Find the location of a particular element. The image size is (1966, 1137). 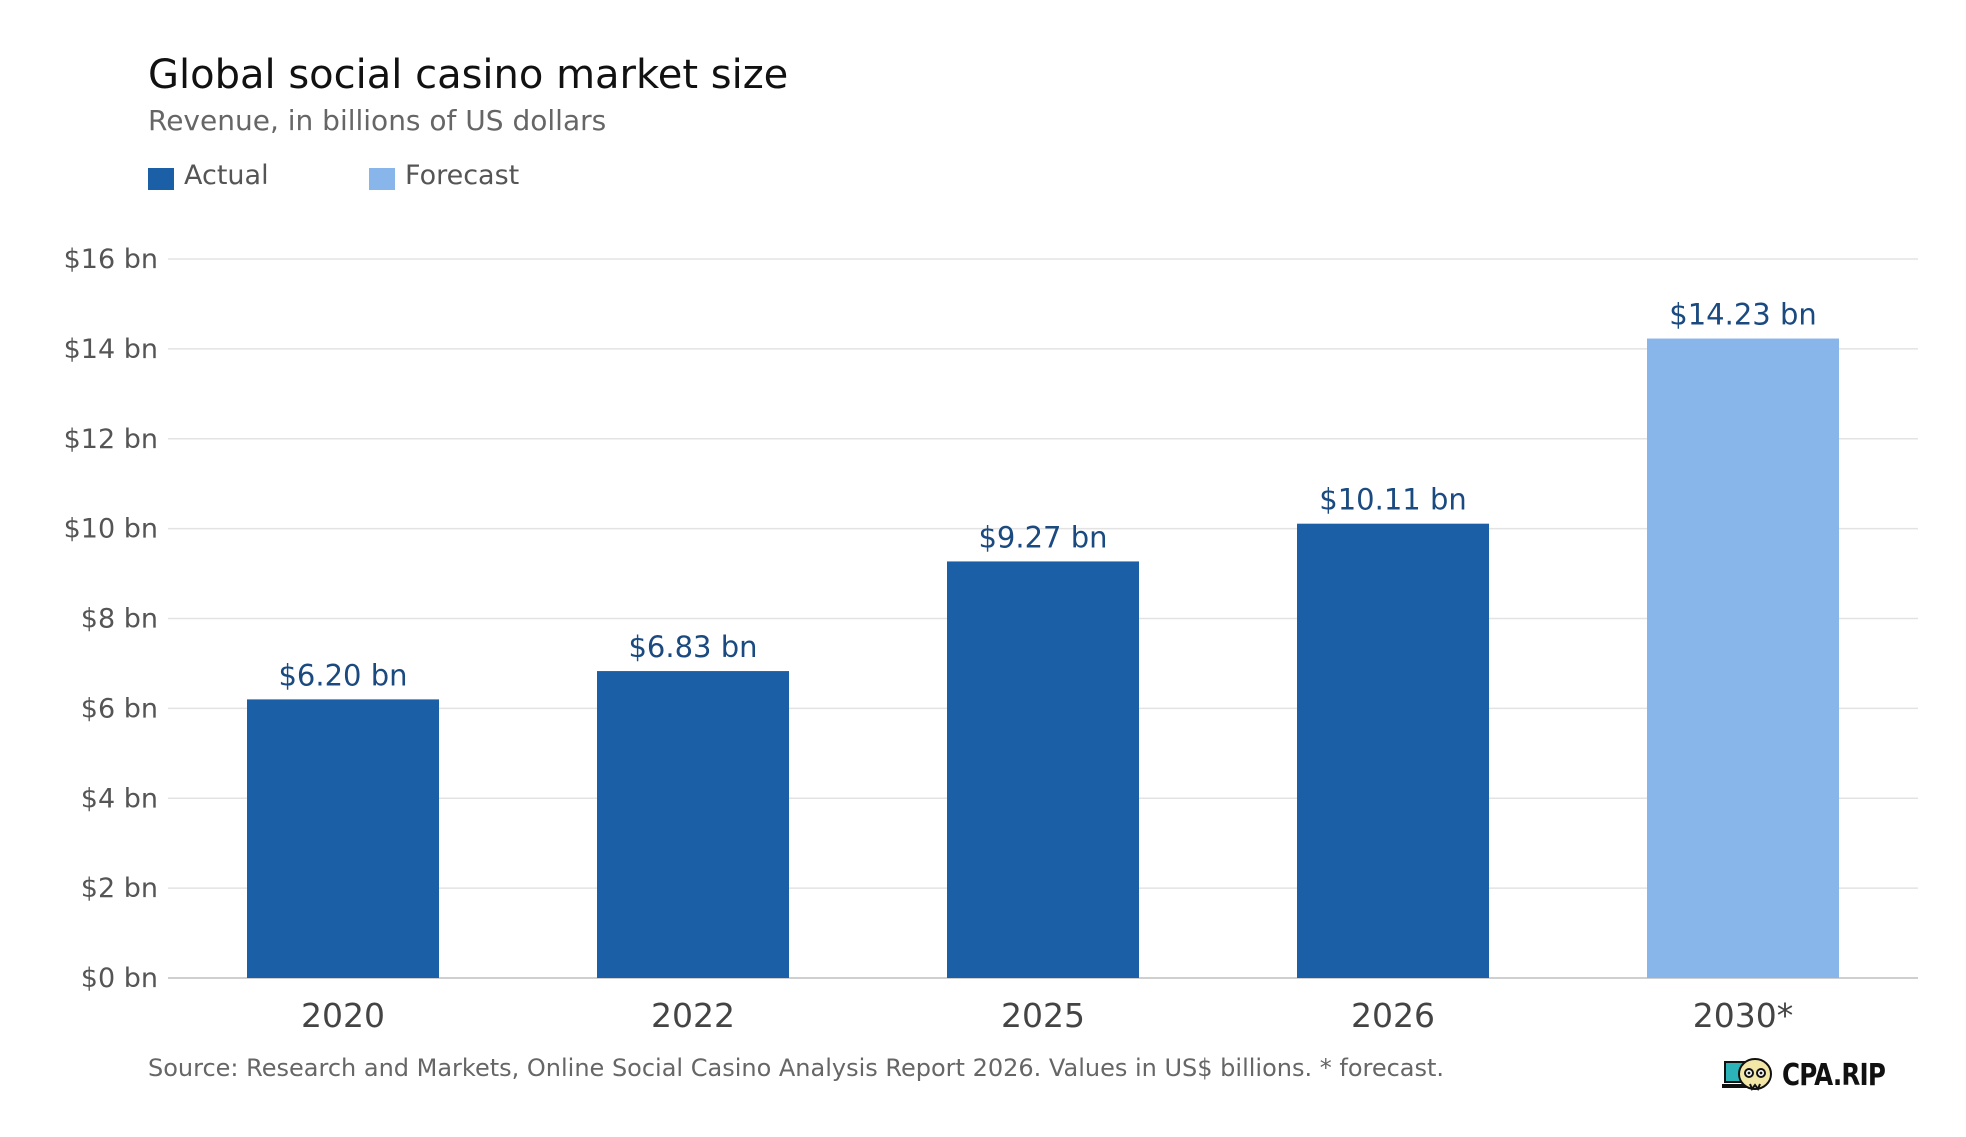

y-tick-label: $0 bn is located at coordinates (119, 978).